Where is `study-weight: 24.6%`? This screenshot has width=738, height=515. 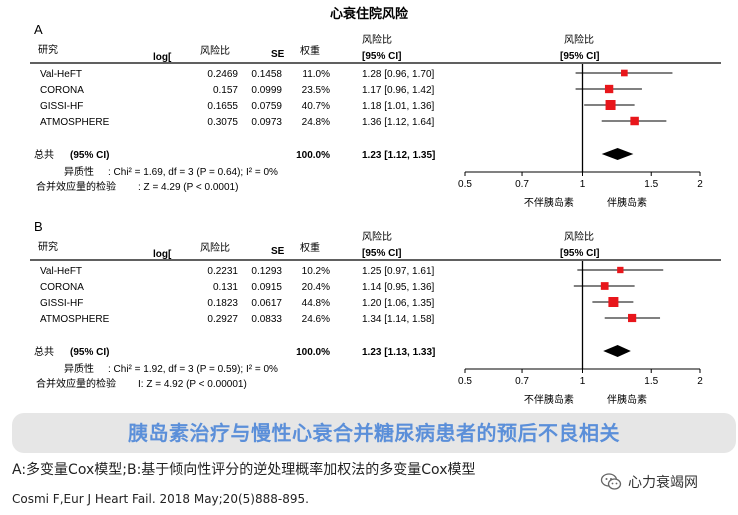
study-weight: 24.6% is located at coordinates (316, 319).